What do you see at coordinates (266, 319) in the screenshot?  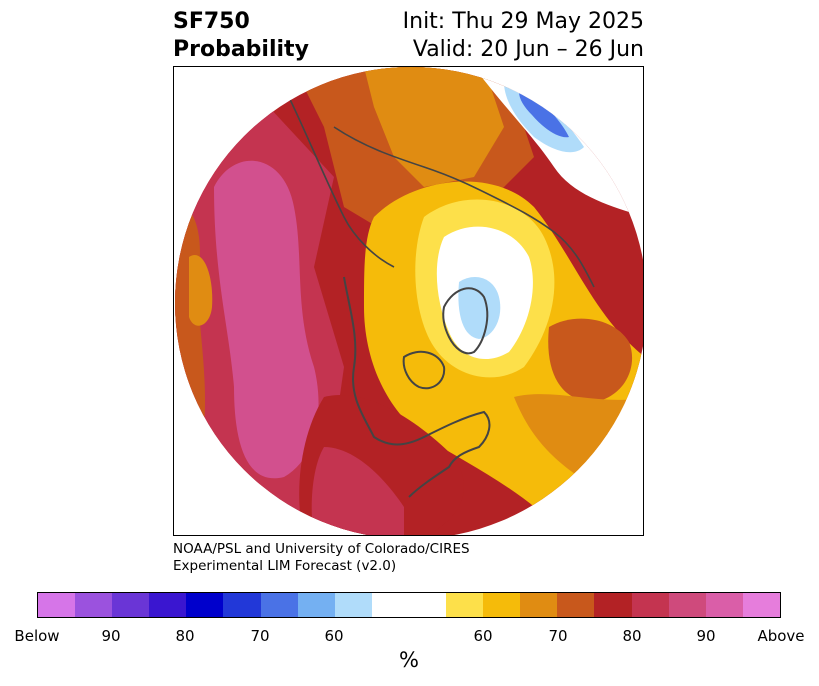 I see `shade-magenta-west` at bounding box center [266, 319].